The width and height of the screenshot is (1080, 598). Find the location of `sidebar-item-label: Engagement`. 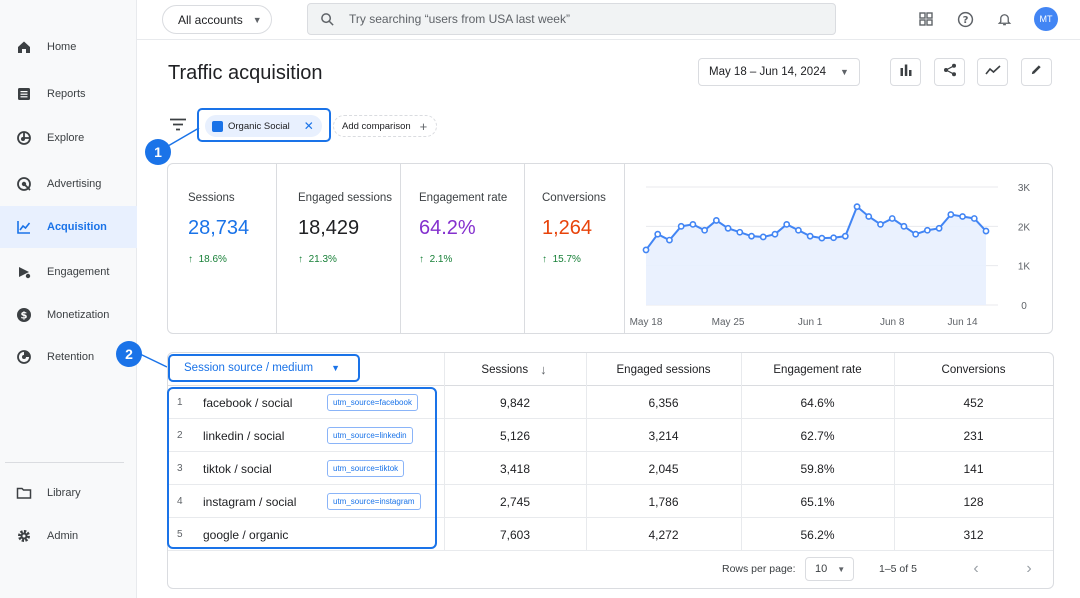

sidebar-item-label: Engagement is located at coordinates (78, 272).